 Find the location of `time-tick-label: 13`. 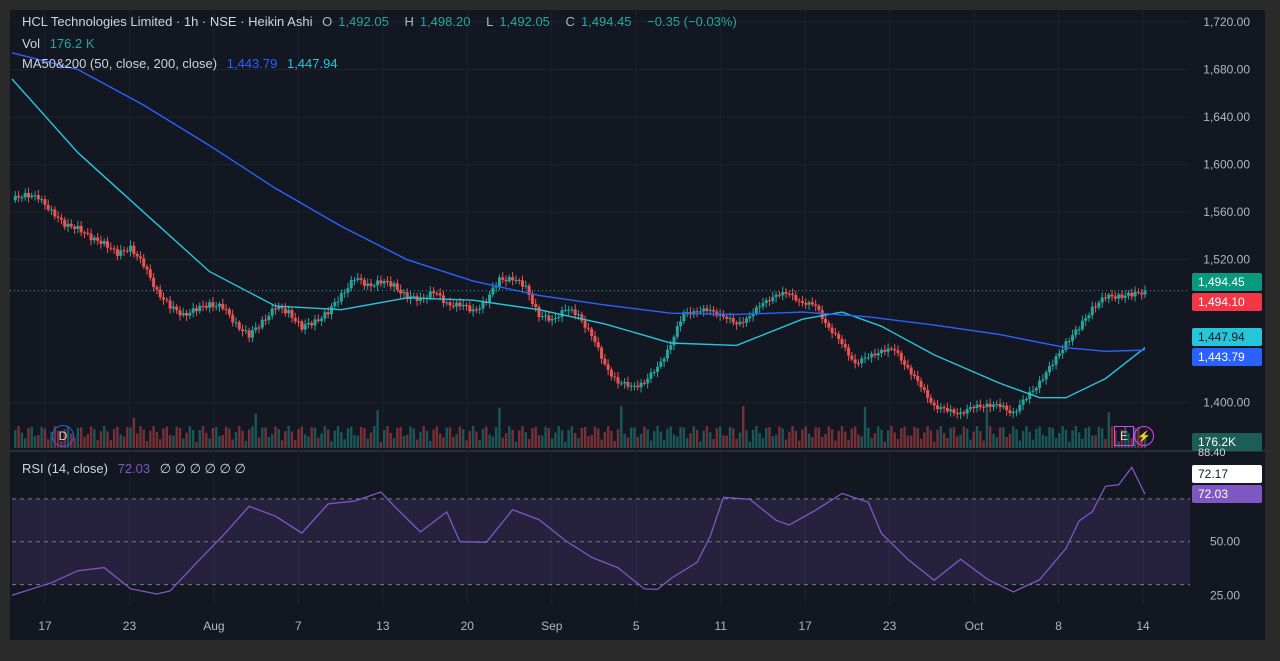

time-tick-label: 13 is located at coordinates (383, 626).